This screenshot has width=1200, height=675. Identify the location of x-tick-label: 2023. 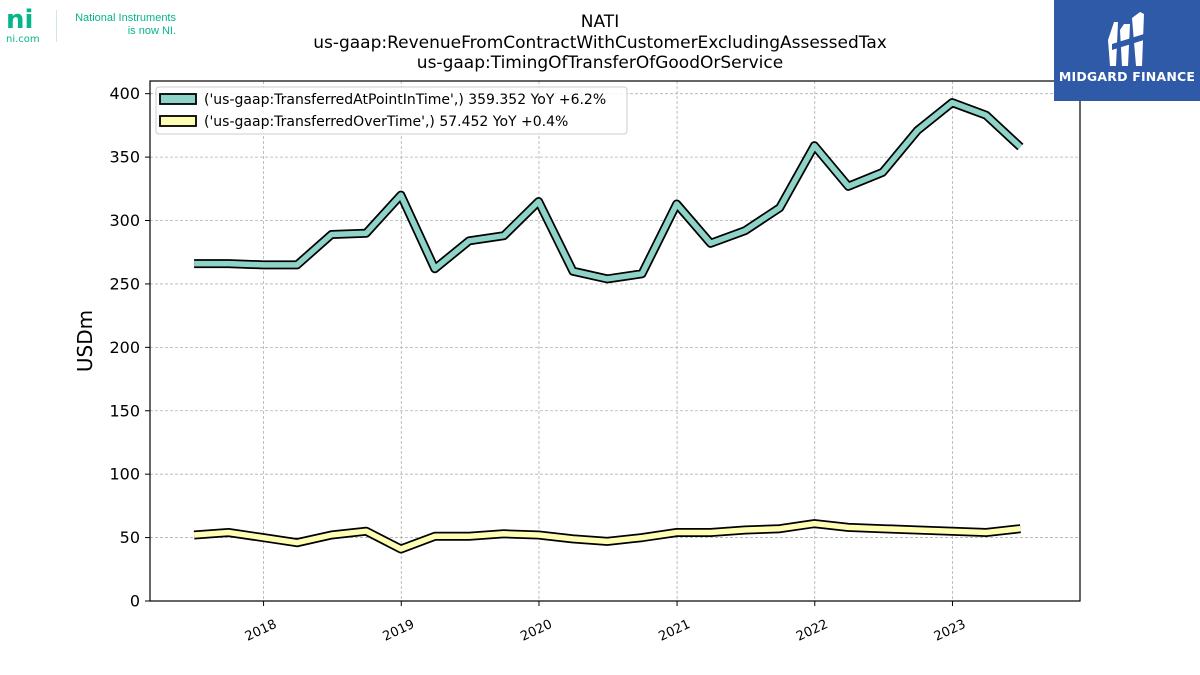
(950, 631).